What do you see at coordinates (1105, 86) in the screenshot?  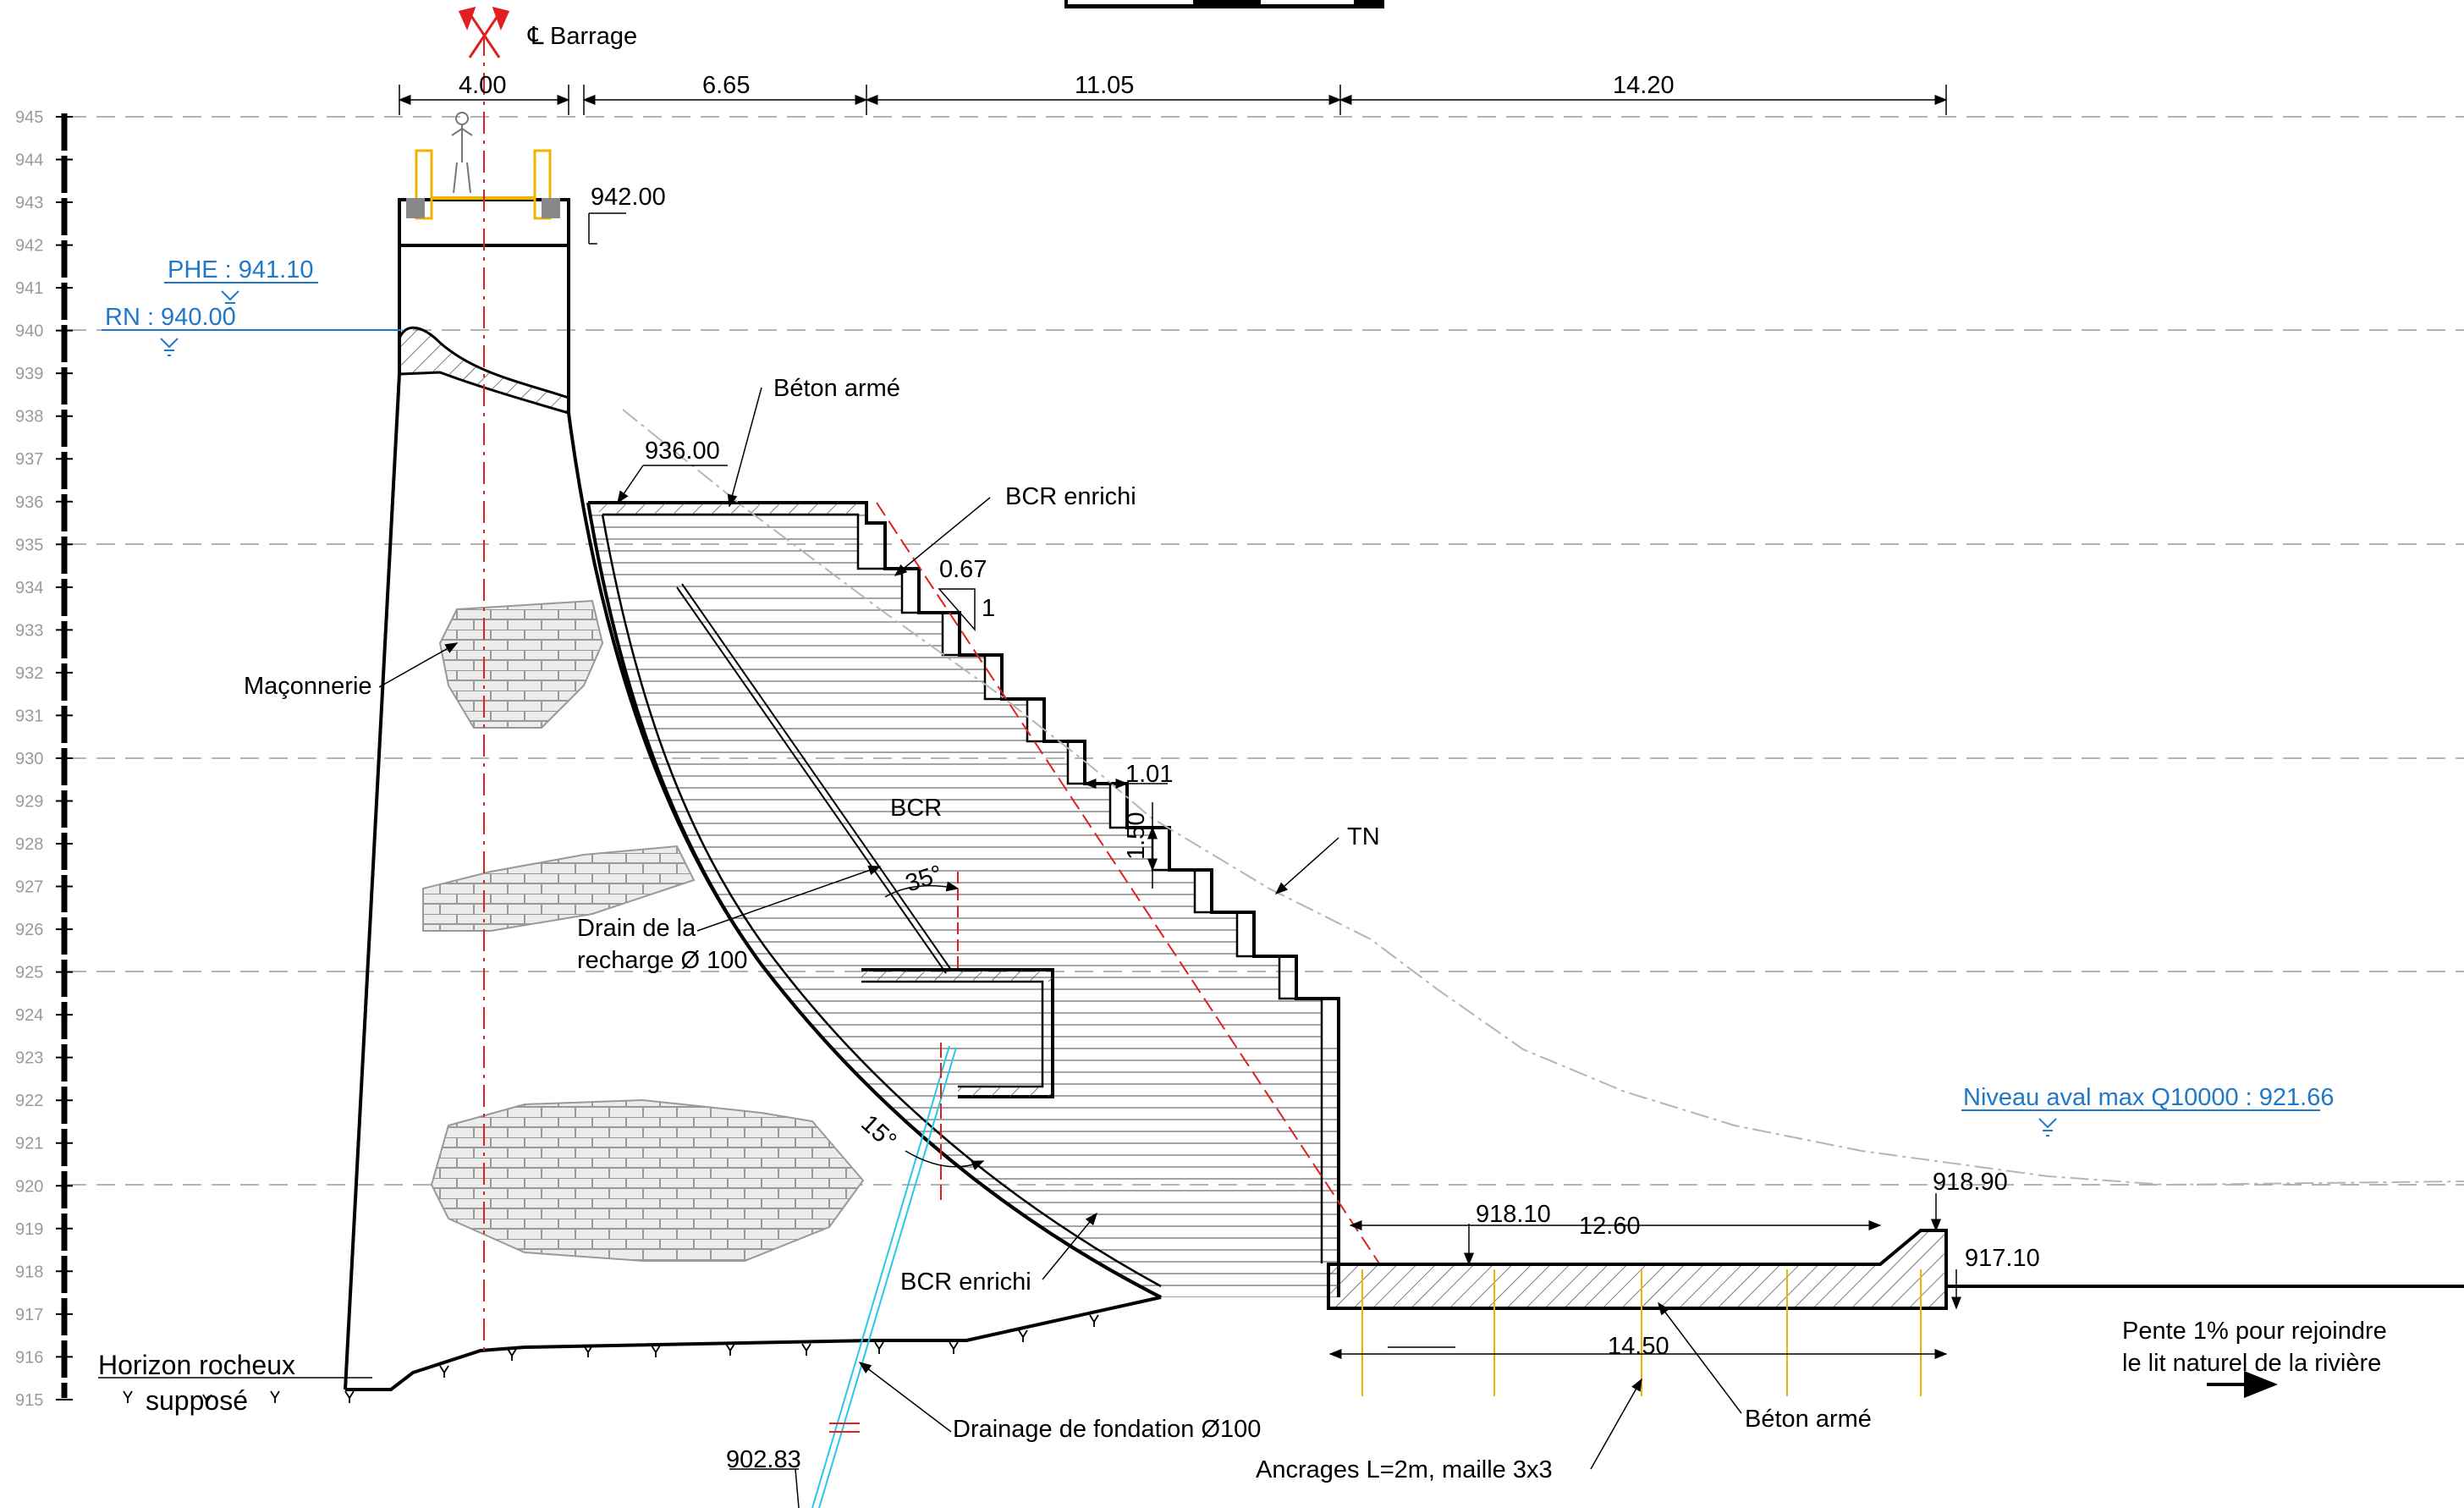 I see `dim-d2: 11.05` at bounding box center [1105, 86].